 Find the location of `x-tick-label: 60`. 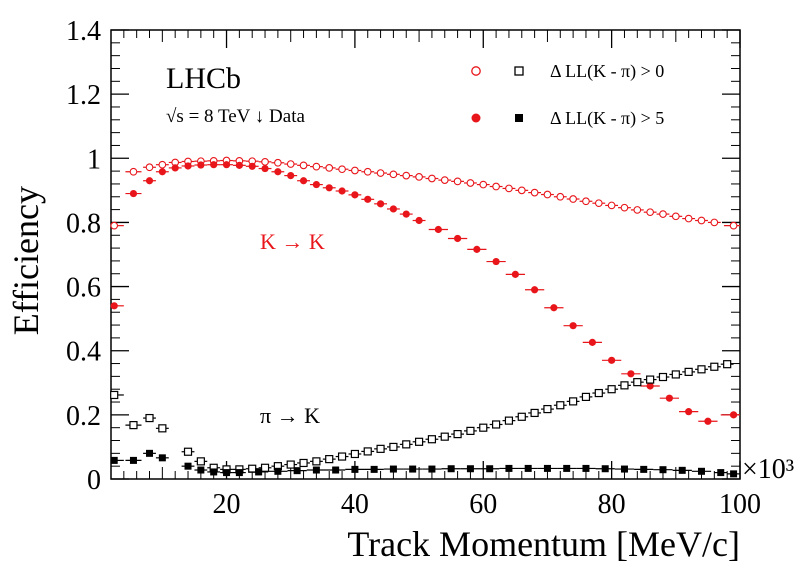

x-tick-label: 60 is located at coordinates (483, 504).